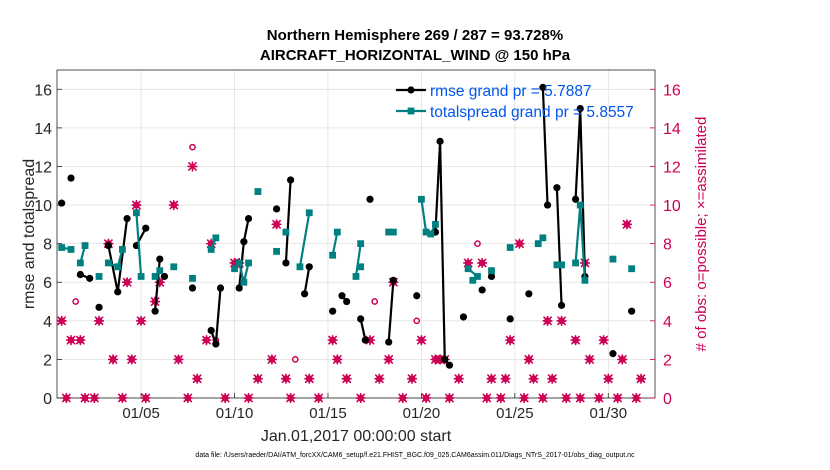 Image resolution: width=830 pixels, height=470 pixels. Describe the element at coordinates (667, 245) in the screenshot. I see `y-tick-label-right: 8` at that location.